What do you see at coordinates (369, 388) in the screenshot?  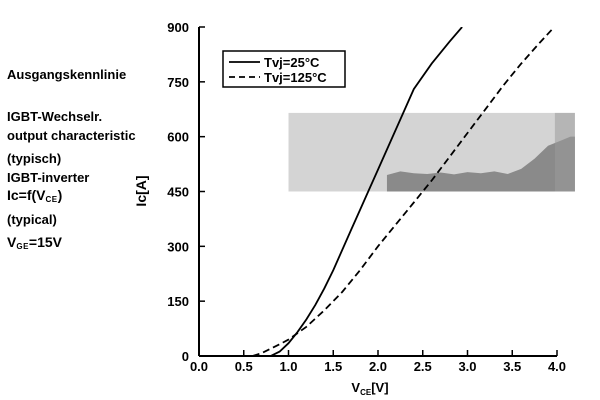 I see `x-axis-label: VCE[V]` at bounding box center [369, 388].